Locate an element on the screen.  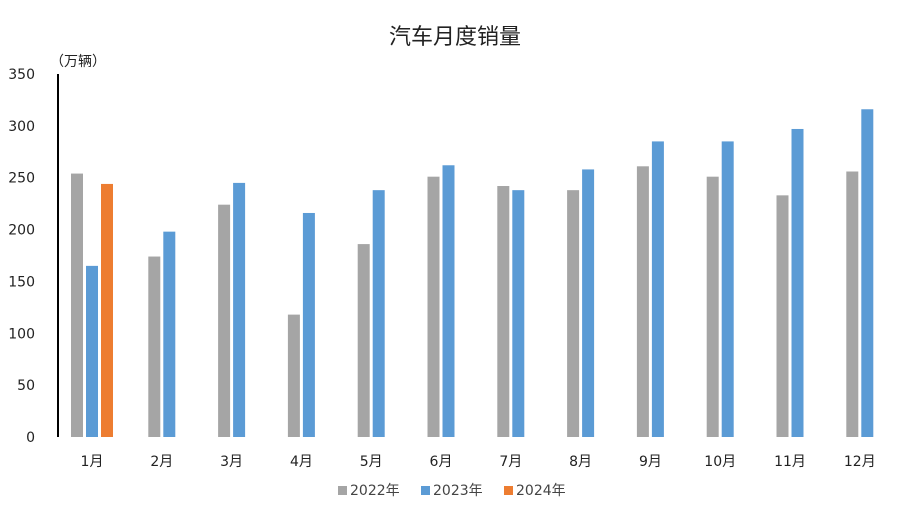
legend-label: 2022年 is located at coordinates (375, 491).